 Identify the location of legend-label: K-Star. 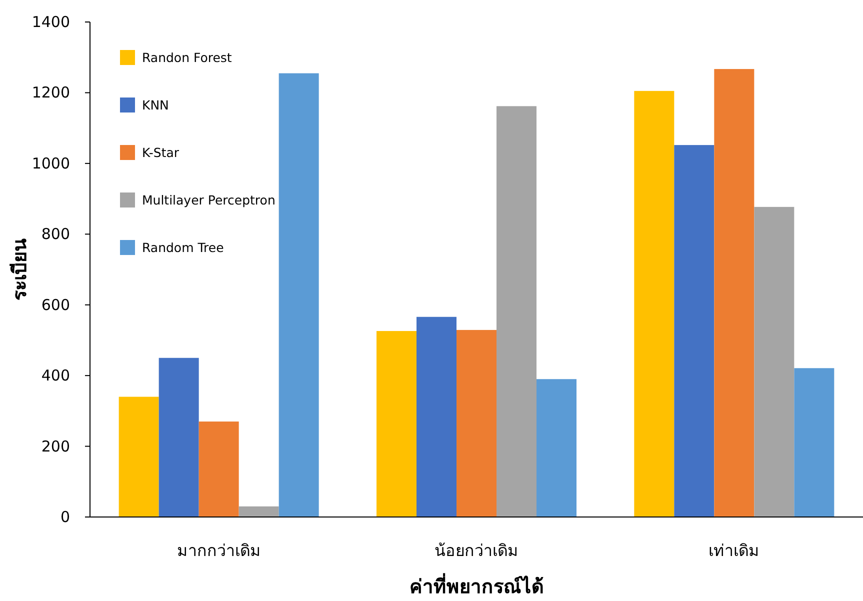
(161, 152).